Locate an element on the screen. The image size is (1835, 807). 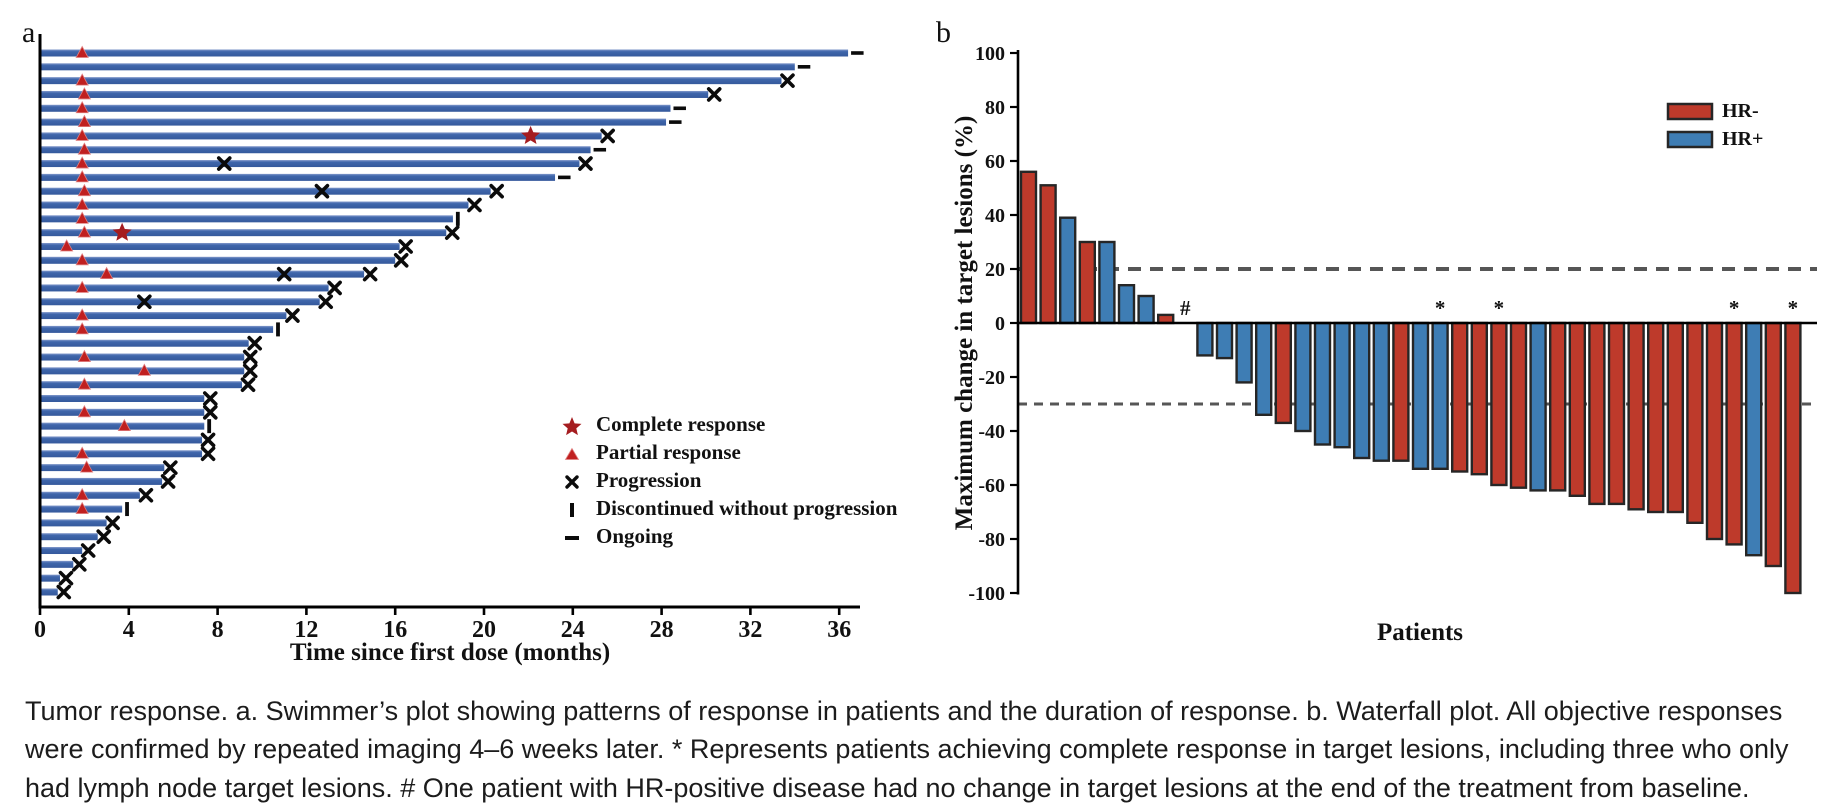
swimmer-x-tick-label: 36 is located at coordinates (839, 630).